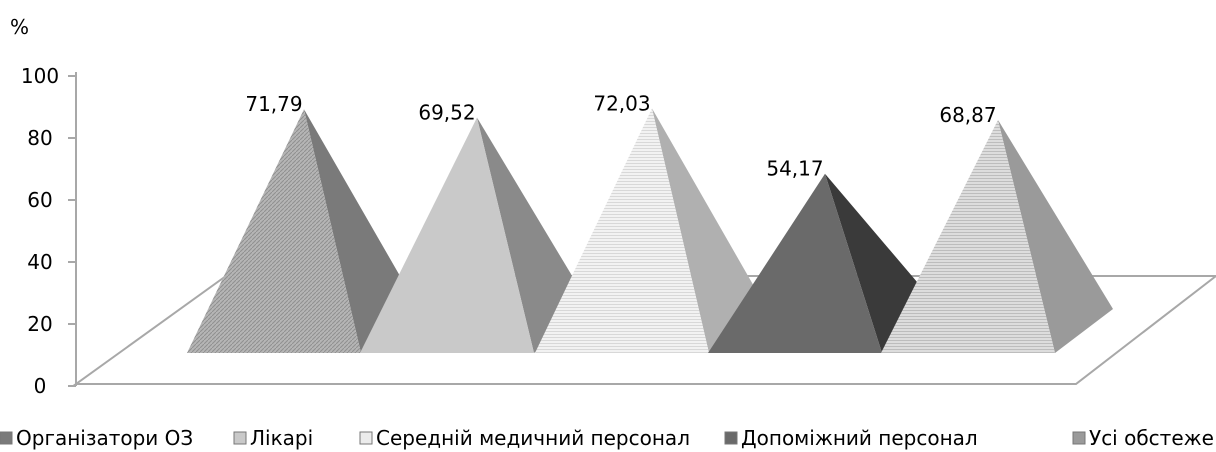 Image resolution: width=1216 pixels, height=452 pixels. I want to click on legend-label-2: Середній медичний персонал, so click(533, 438).